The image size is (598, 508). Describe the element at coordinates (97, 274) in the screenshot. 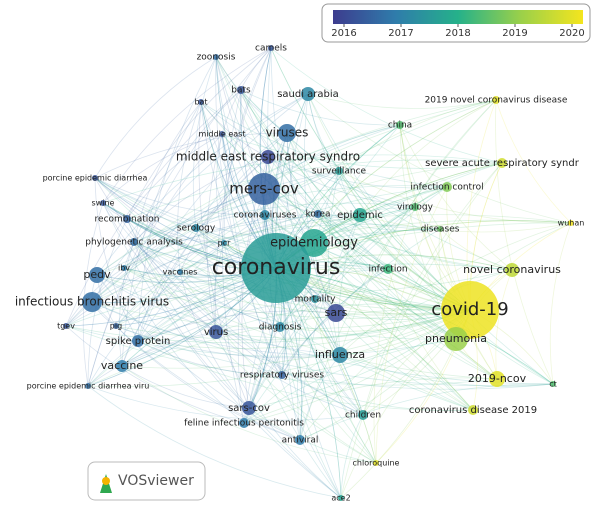

I see `node-label: pedv` at that location.